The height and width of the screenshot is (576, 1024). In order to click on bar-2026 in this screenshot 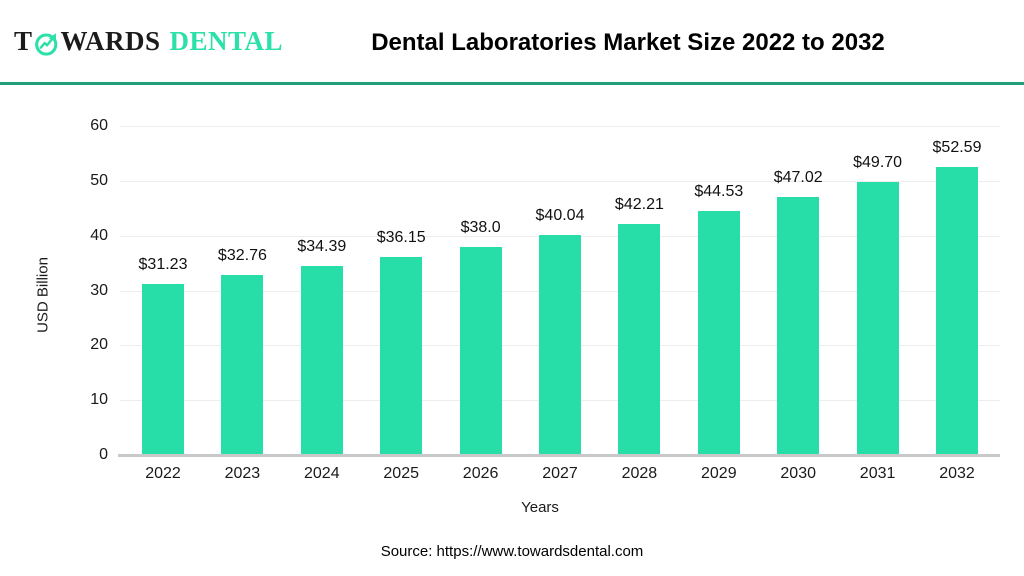, I will do `click(480, 350)`.